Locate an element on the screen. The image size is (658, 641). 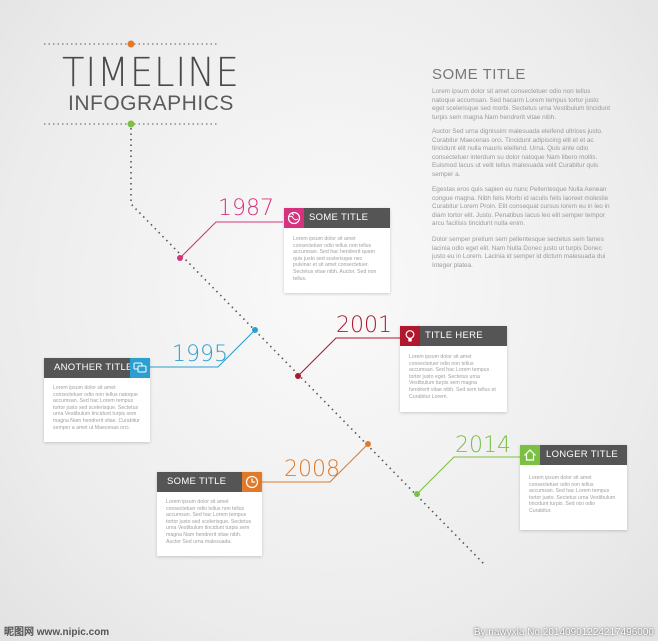
connector-2001 is located at coordinates (348, 357).